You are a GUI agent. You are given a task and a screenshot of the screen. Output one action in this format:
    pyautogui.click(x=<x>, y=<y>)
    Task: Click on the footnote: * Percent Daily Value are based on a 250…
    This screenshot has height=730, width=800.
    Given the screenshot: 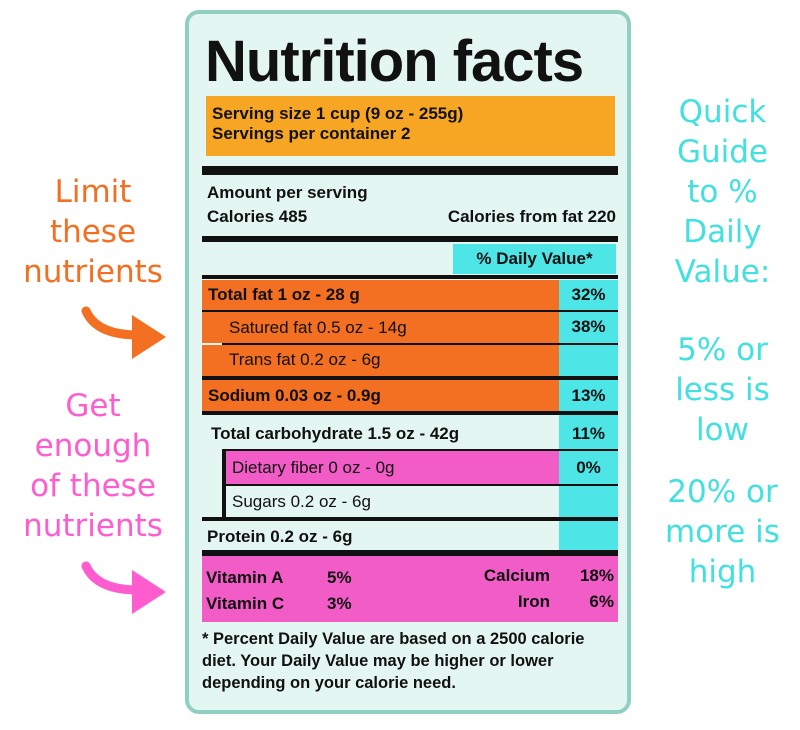 What is the action you would take?
    pyautogui.click(x=393, y=661)
    